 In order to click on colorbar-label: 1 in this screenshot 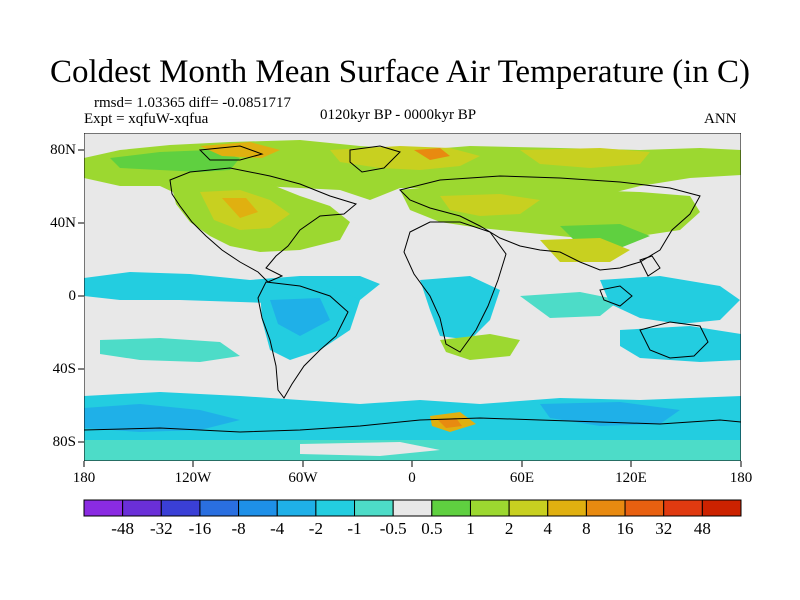, I will do `click(470, 528)`.